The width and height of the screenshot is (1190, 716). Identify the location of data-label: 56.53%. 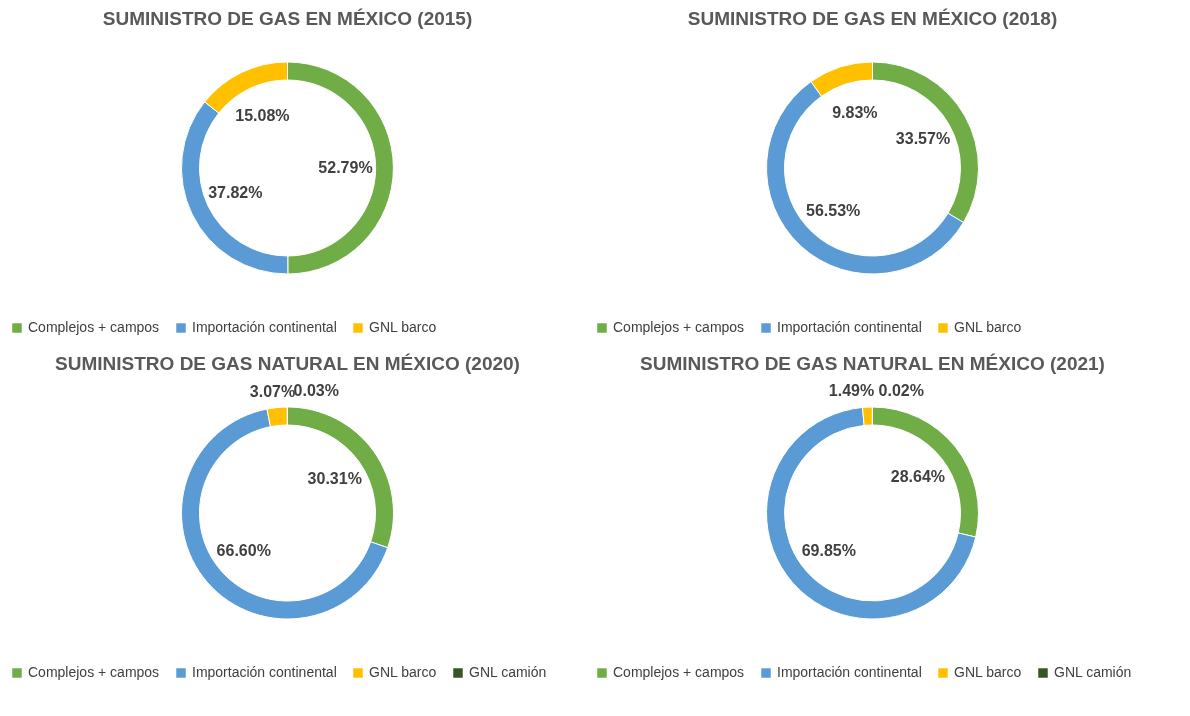
(833, 210).